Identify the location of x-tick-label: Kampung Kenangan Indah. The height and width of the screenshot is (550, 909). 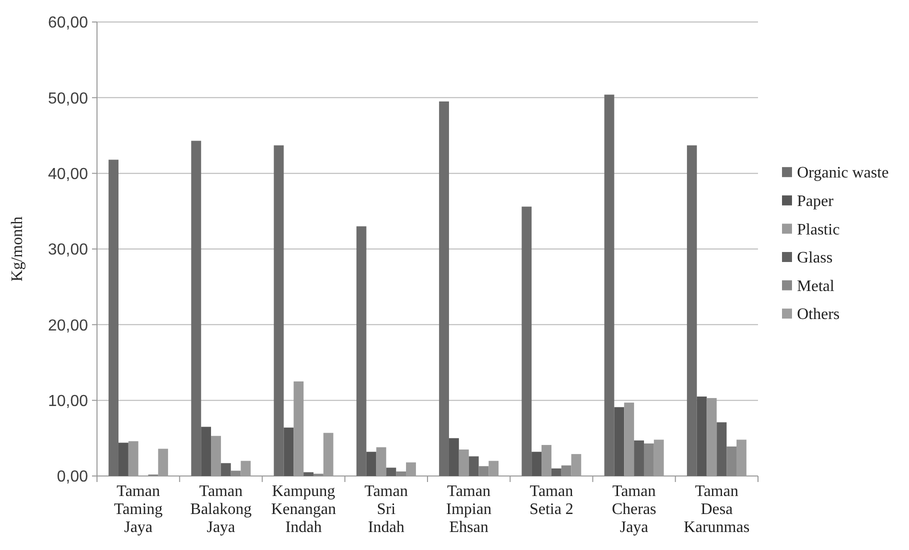
(303, 509).